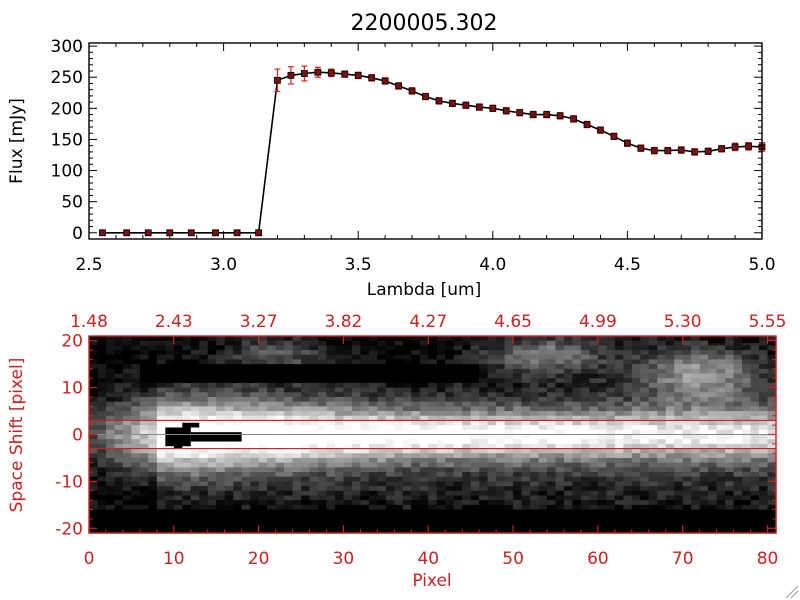 The image size is (800, 600). Describe the element at coordinates (67, 47) in the screenshot. I see `y-tick-label: 300` at that location.